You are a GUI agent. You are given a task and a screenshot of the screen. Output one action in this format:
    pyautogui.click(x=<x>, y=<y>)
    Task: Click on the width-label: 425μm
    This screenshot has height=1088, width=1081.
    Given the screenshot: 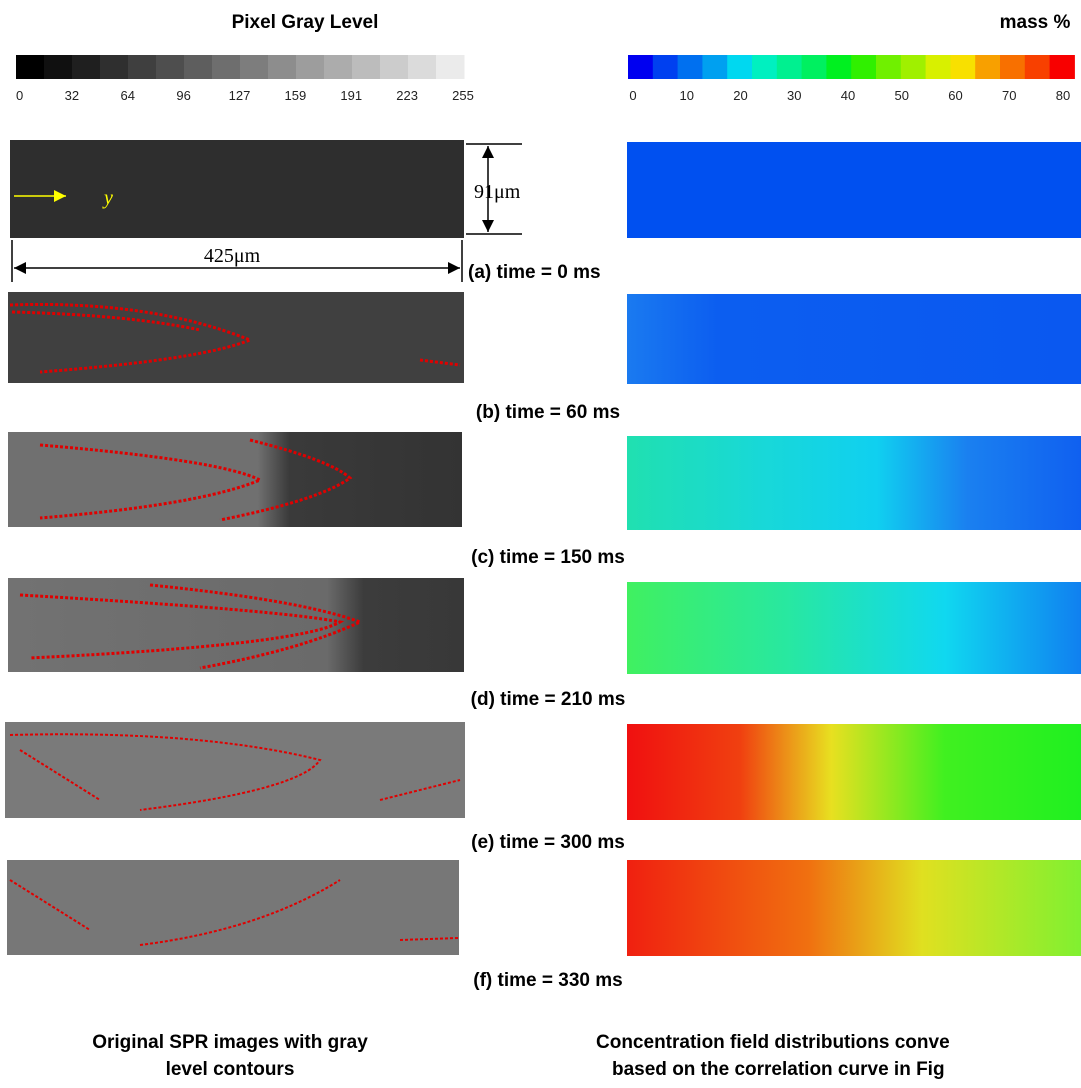 What is the action you would take?
    pyautogui.click(x=232, y=256)
    